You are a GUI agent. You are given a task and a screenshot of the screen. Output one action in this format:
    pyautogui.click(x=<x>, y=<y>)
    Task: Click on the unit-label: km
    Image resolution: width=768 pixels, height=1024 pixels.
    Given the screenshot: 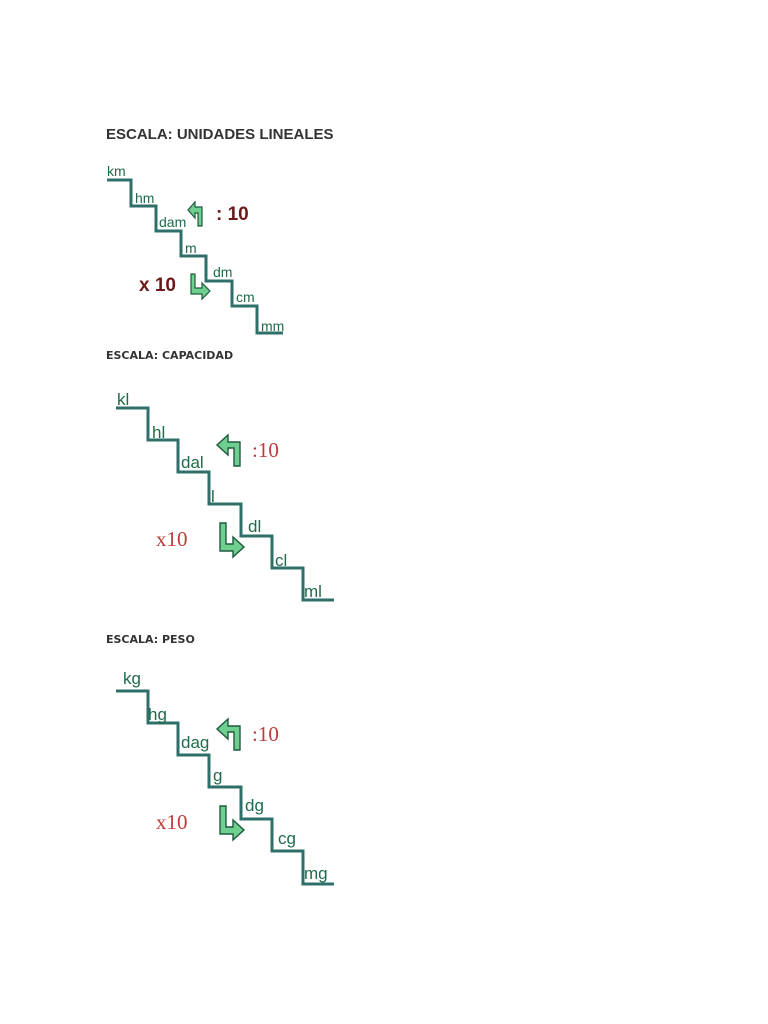 What is the action you would take?
    pyautogui.click(x=116, y=171)
    